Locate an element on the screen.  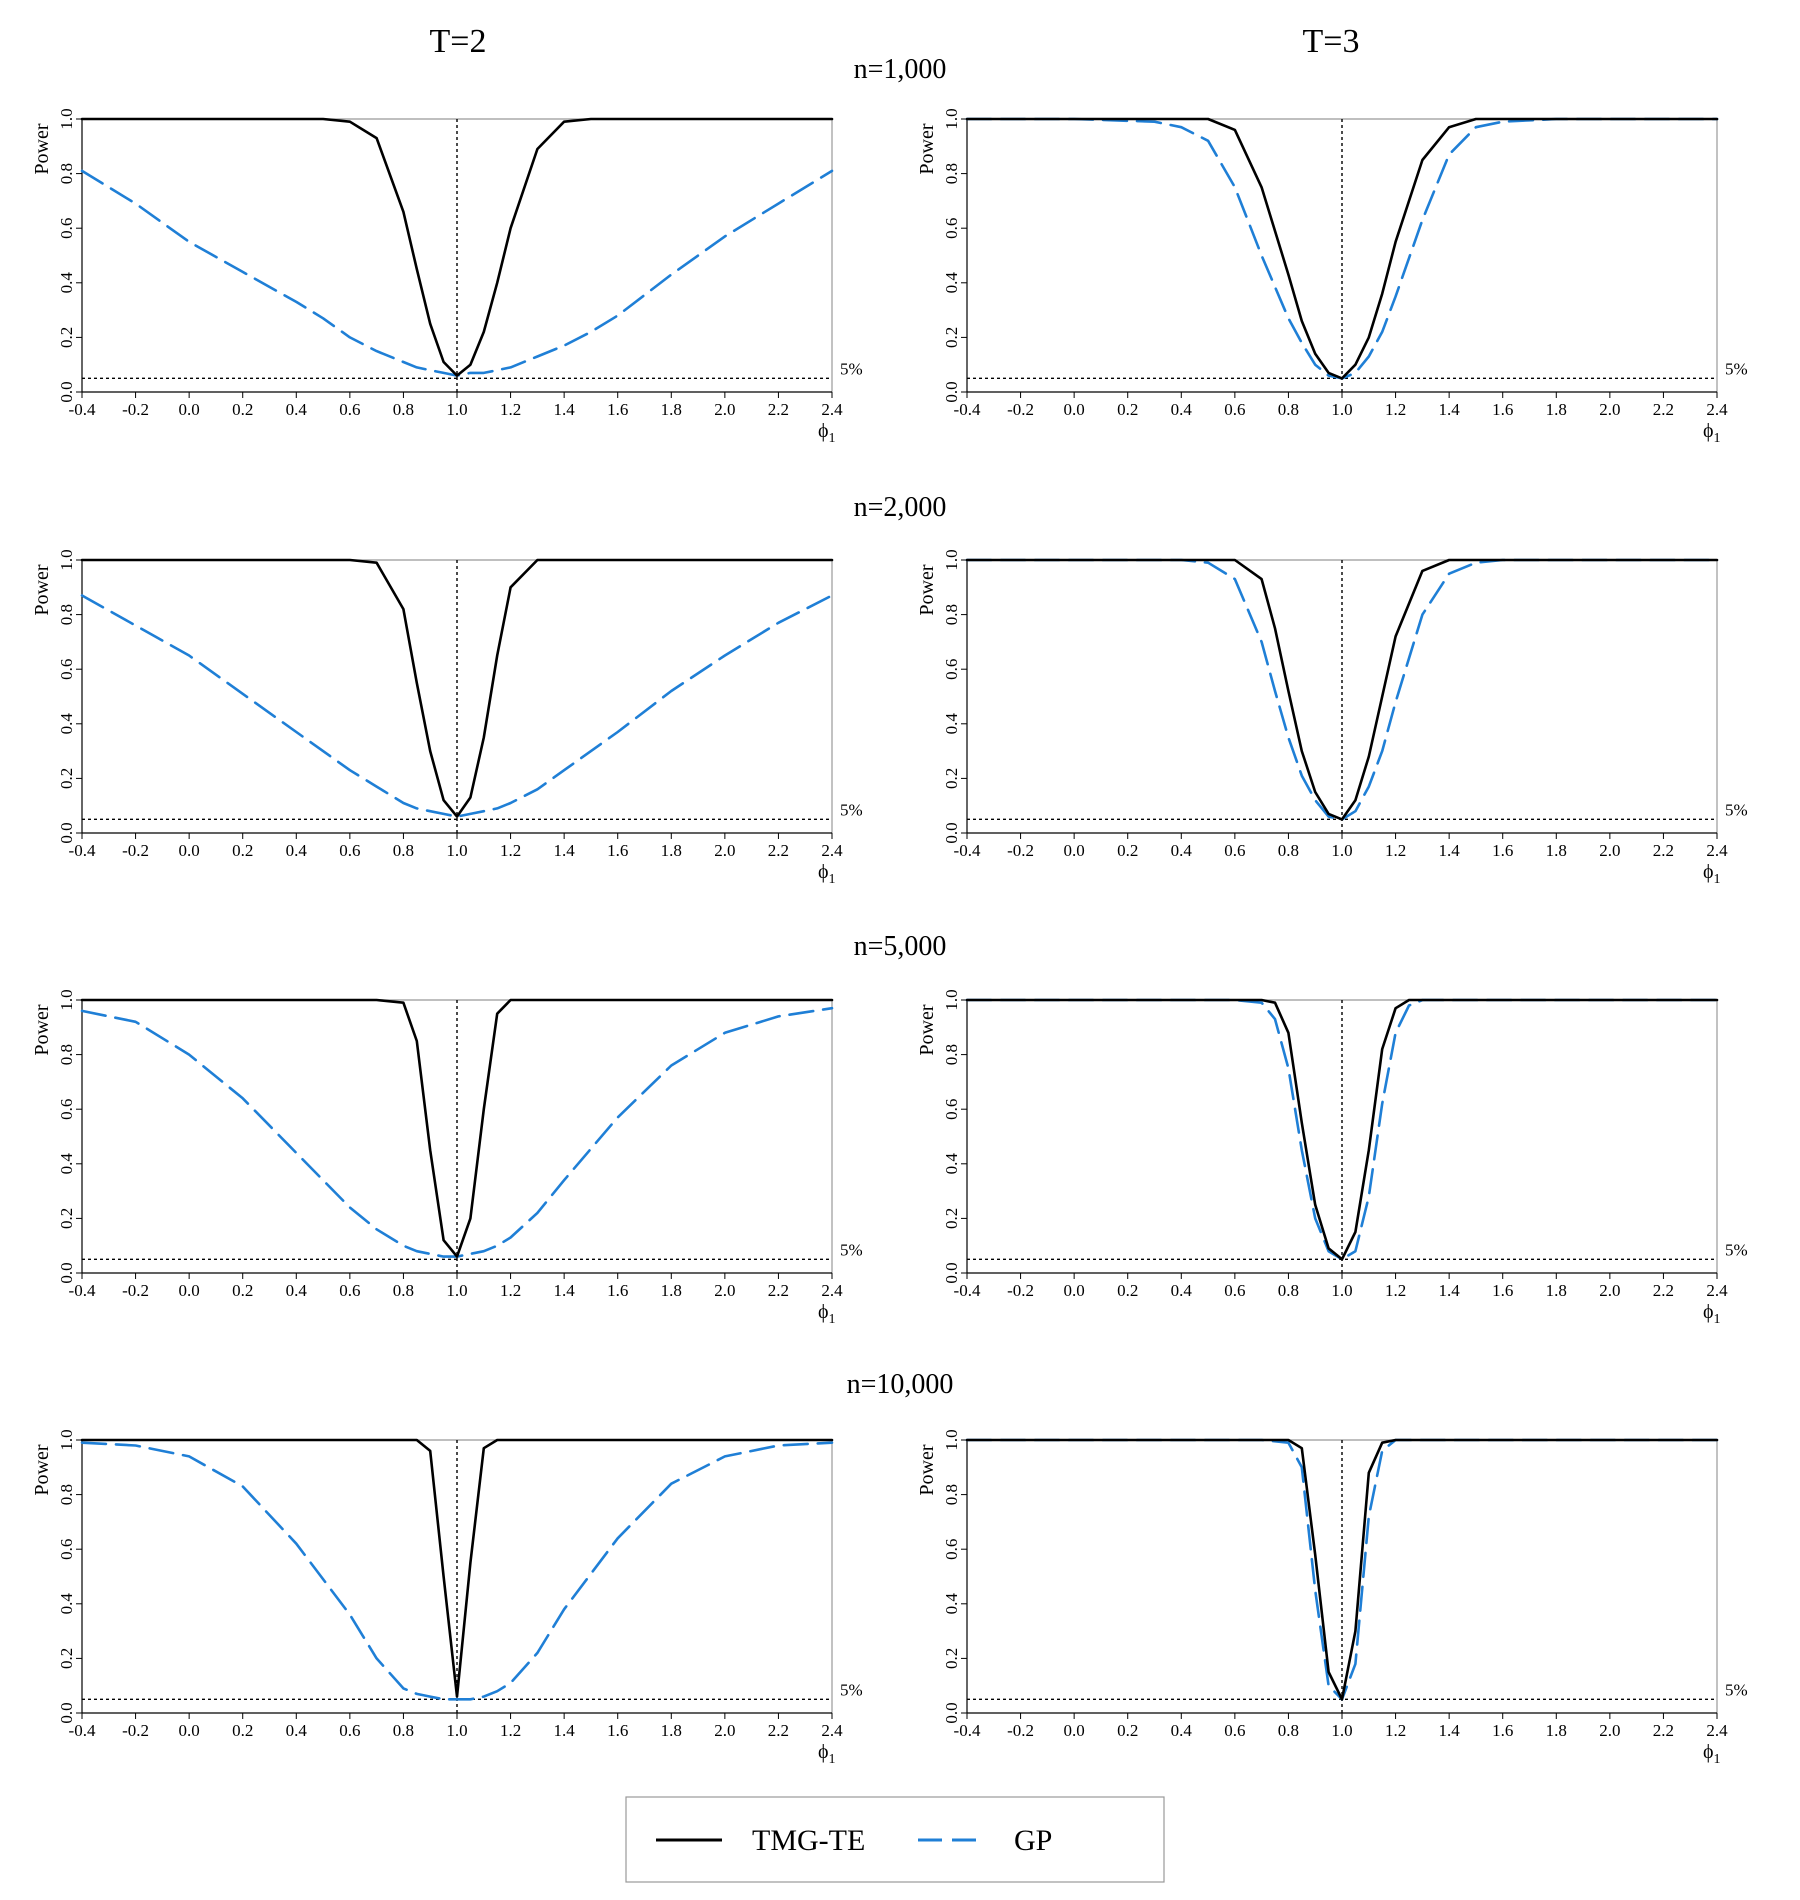
y-tick-label: 0.0 is located at coordinates (951, 1272).